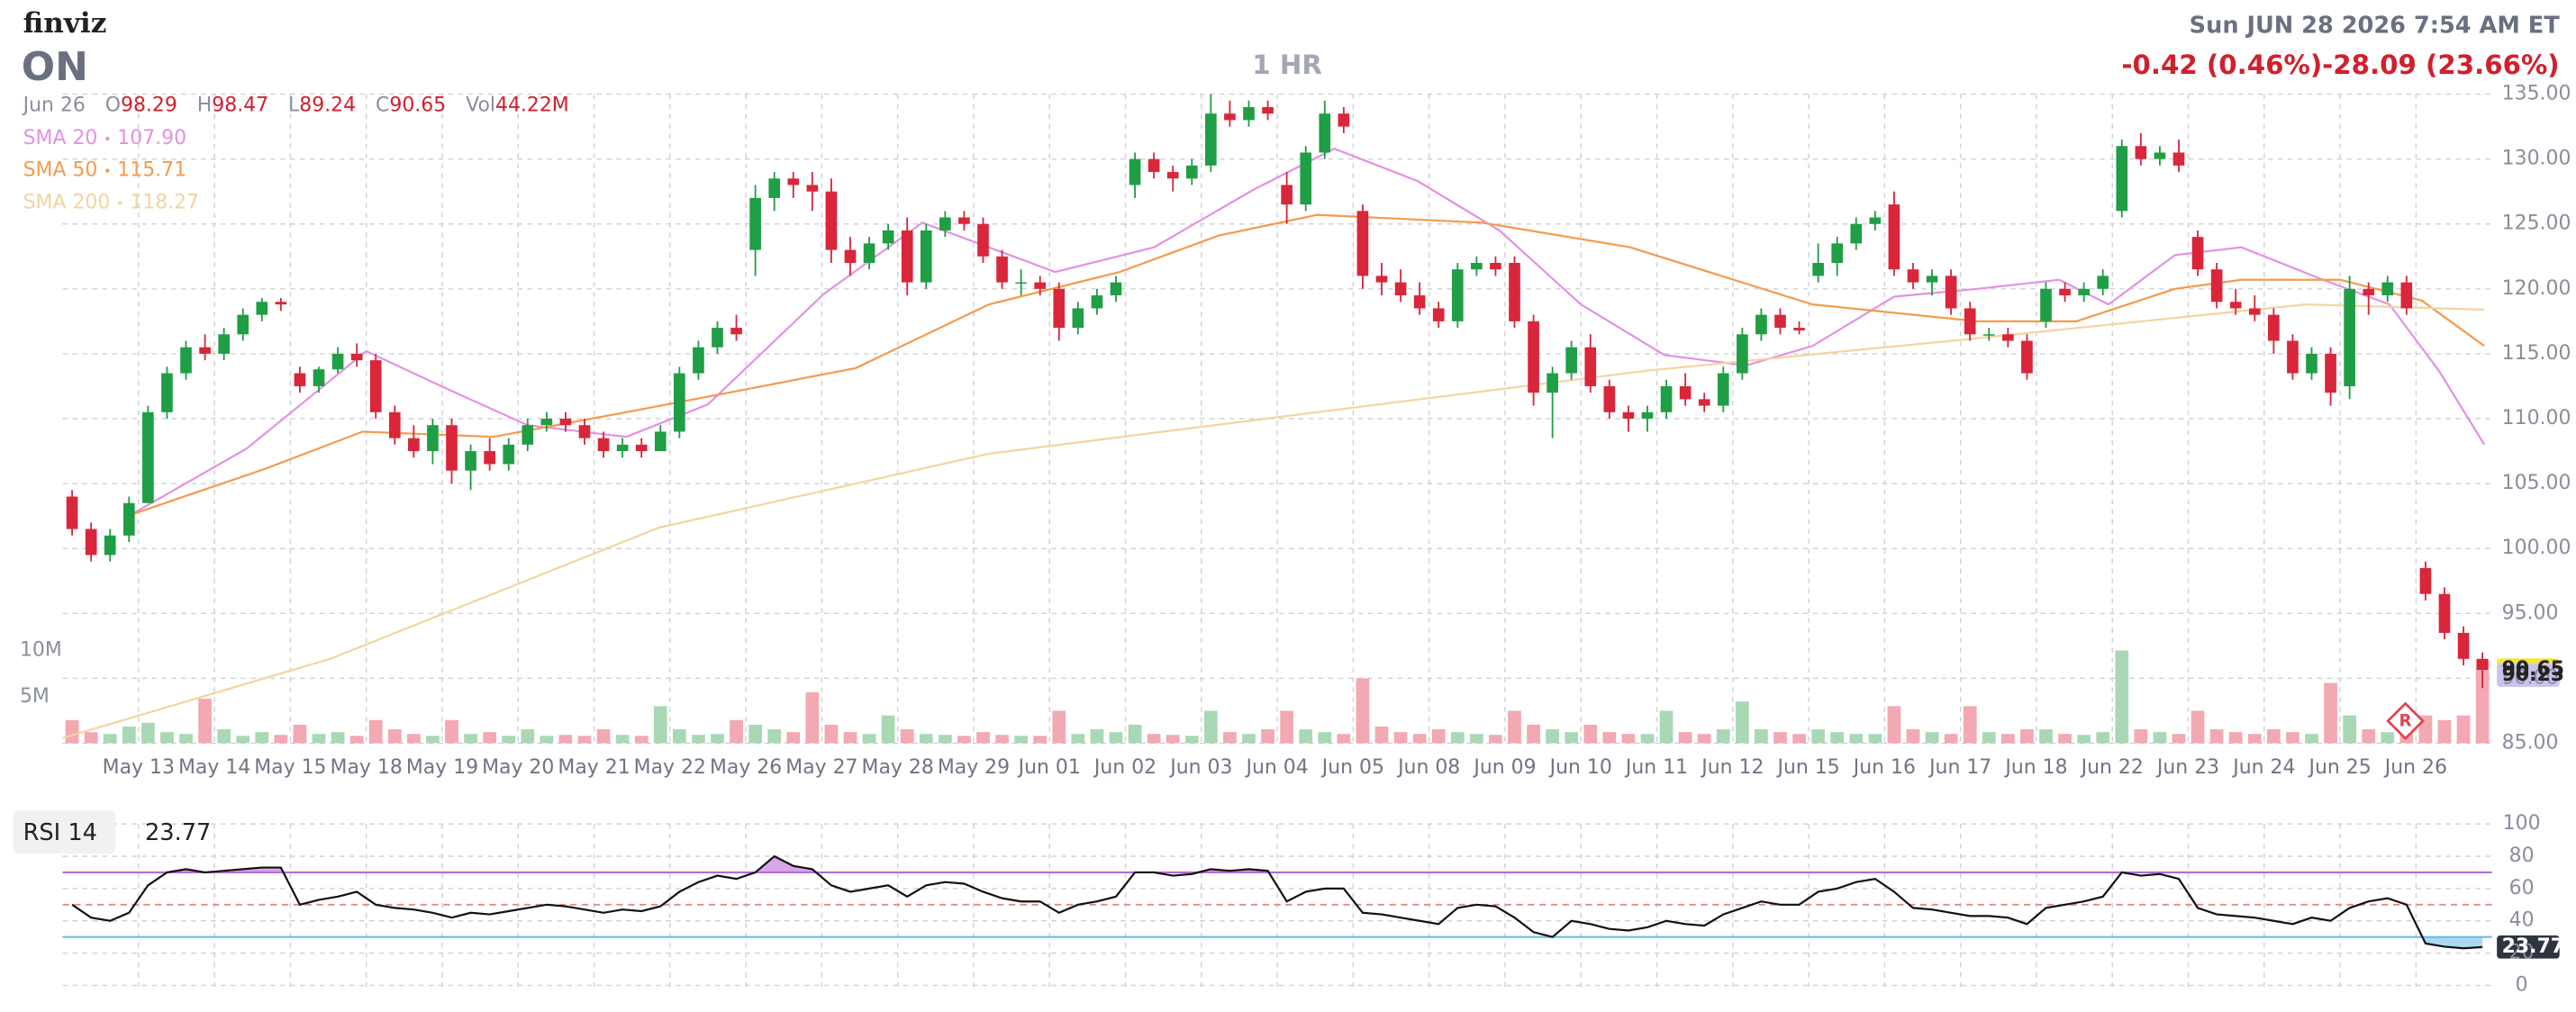 This screenshot has height=1012, width=2576. I want to click on x-tick-label: Jun 03, so click(1200, 767).